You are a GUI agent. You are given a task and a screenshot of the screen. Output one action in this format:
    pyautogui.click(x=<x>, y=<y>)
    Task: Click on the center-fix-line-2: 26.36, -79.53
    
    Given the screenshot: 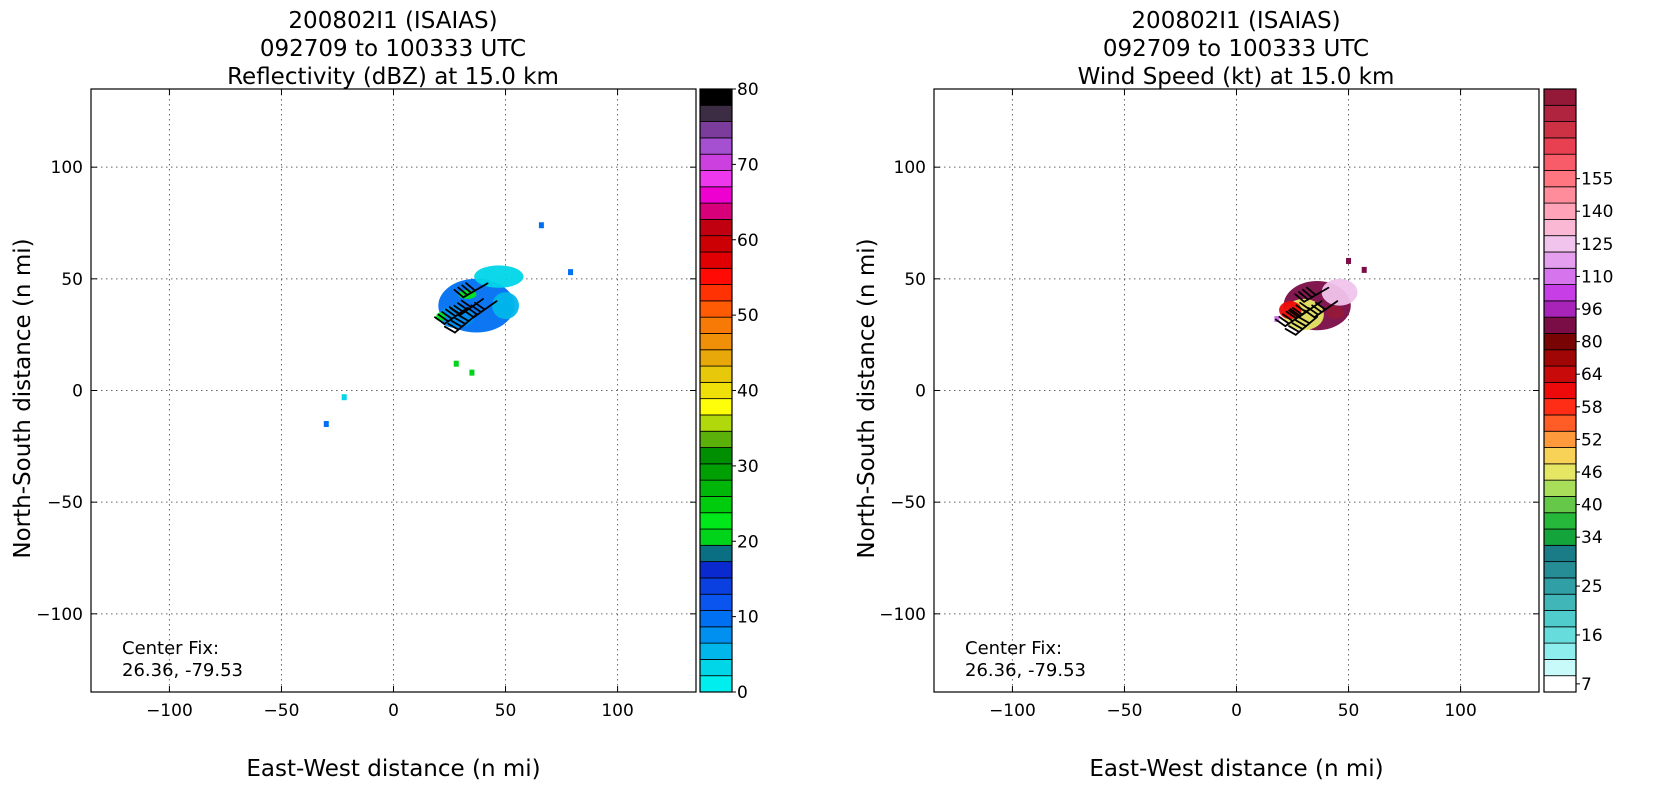 What is the action you would take?
    pyautogui.click(x=1025, y=670)
    